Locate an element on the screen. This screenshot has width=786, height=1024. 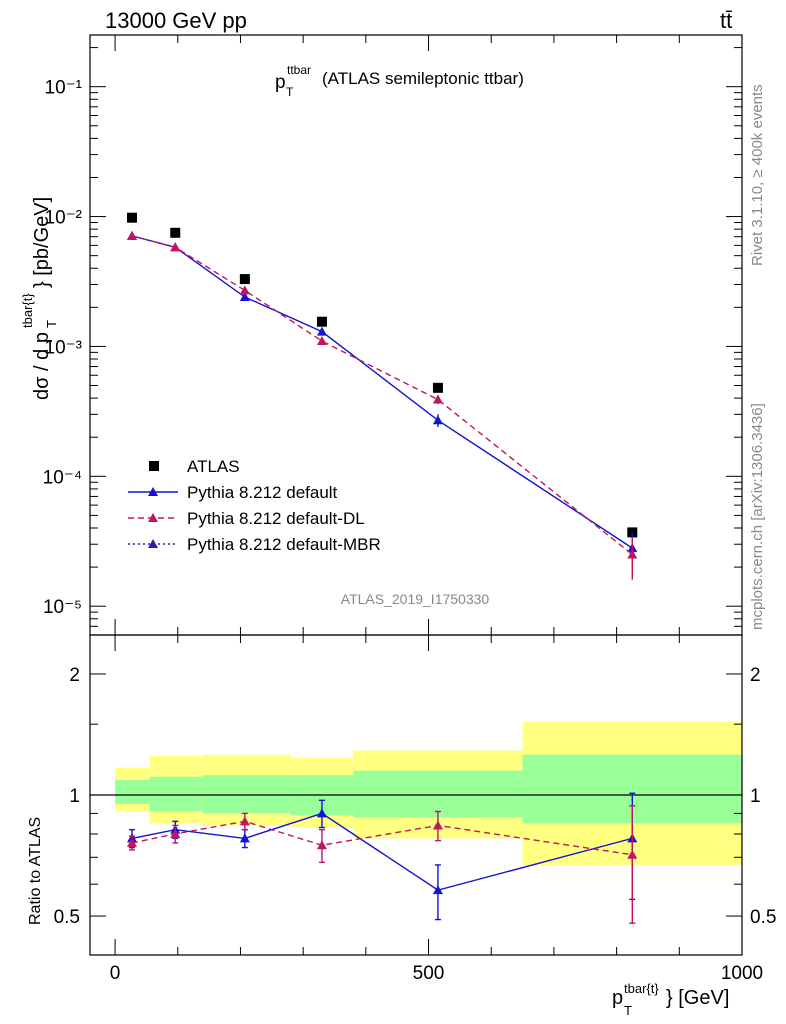
main-title: p T ttbar (ATLAS semileptonic ttbar) is located at coordinates (399, 81).